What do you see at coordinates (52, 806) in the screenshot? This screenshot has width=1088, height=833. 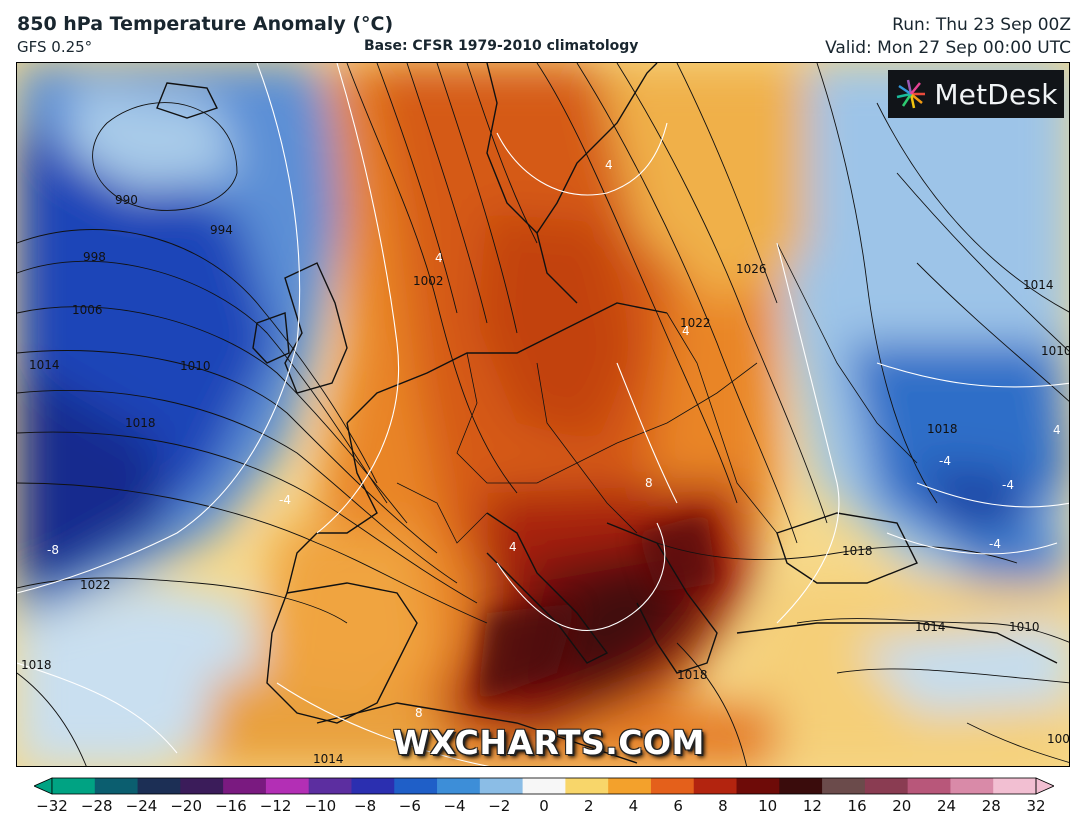 I see `scale-tick-label: −32` at bounding box center [52, 806].